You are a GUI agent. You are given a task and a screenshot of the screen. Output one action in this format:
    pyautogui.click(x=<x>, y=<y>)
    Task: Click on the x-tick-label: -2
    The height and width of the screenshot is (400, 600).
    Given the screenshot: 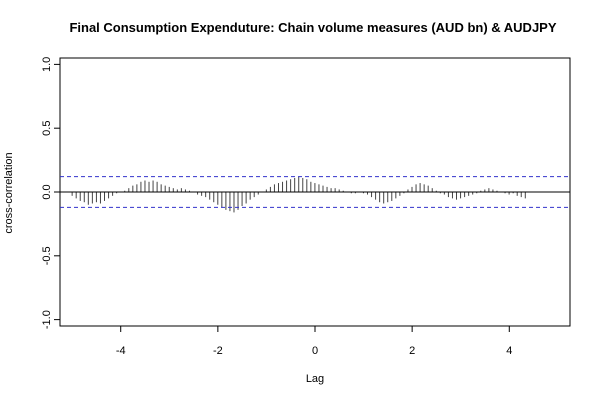 What is the action you would take?
    pyautogui.click(x=218, y=351)
    